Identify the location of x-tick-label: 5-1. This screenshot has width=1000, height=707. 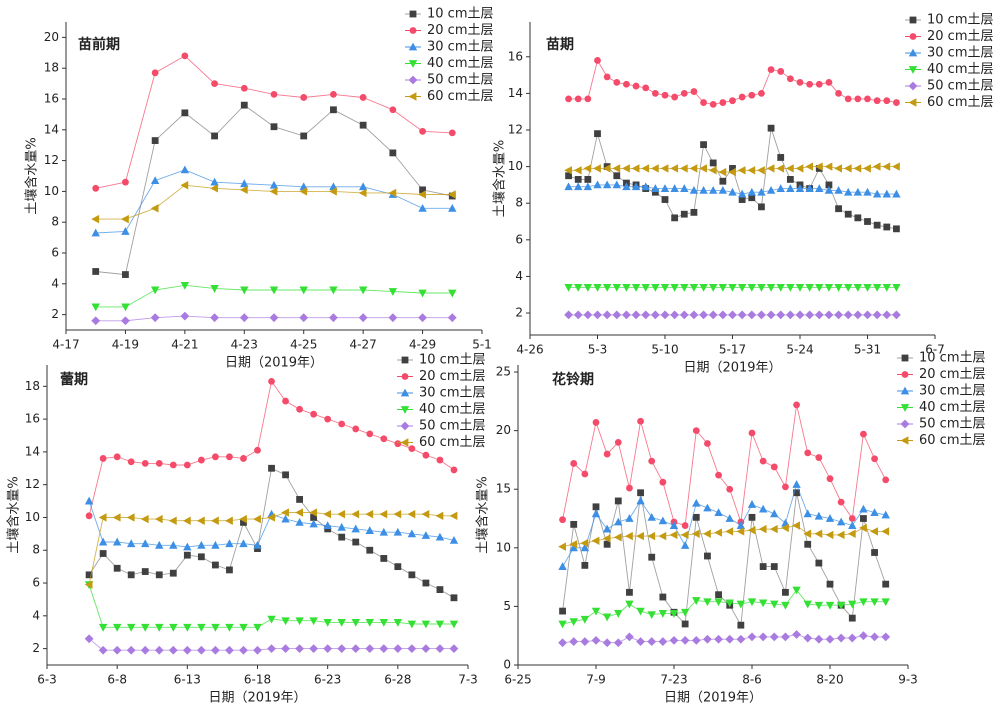
(482, 345).